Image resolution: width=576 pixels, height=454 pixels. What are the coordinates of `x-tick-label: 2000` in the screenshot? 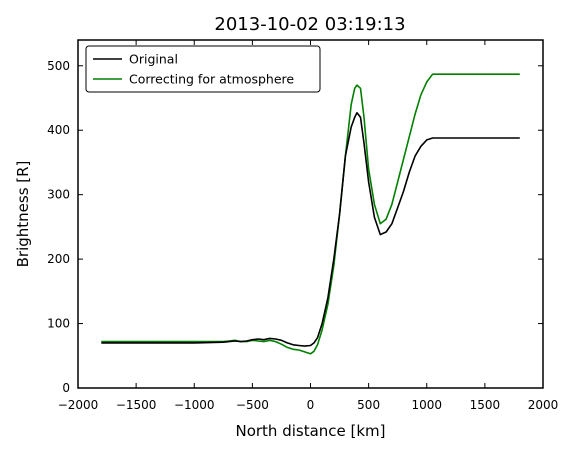 It's located at (543, 405).